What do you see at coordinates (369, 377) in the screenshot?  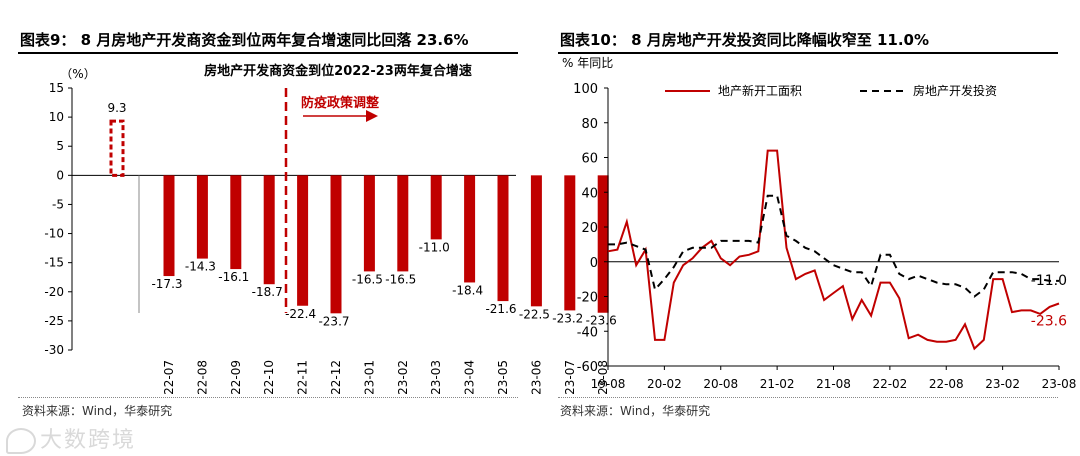 I see `x-tick-label: 23-01` at bounding box center [369, 377].